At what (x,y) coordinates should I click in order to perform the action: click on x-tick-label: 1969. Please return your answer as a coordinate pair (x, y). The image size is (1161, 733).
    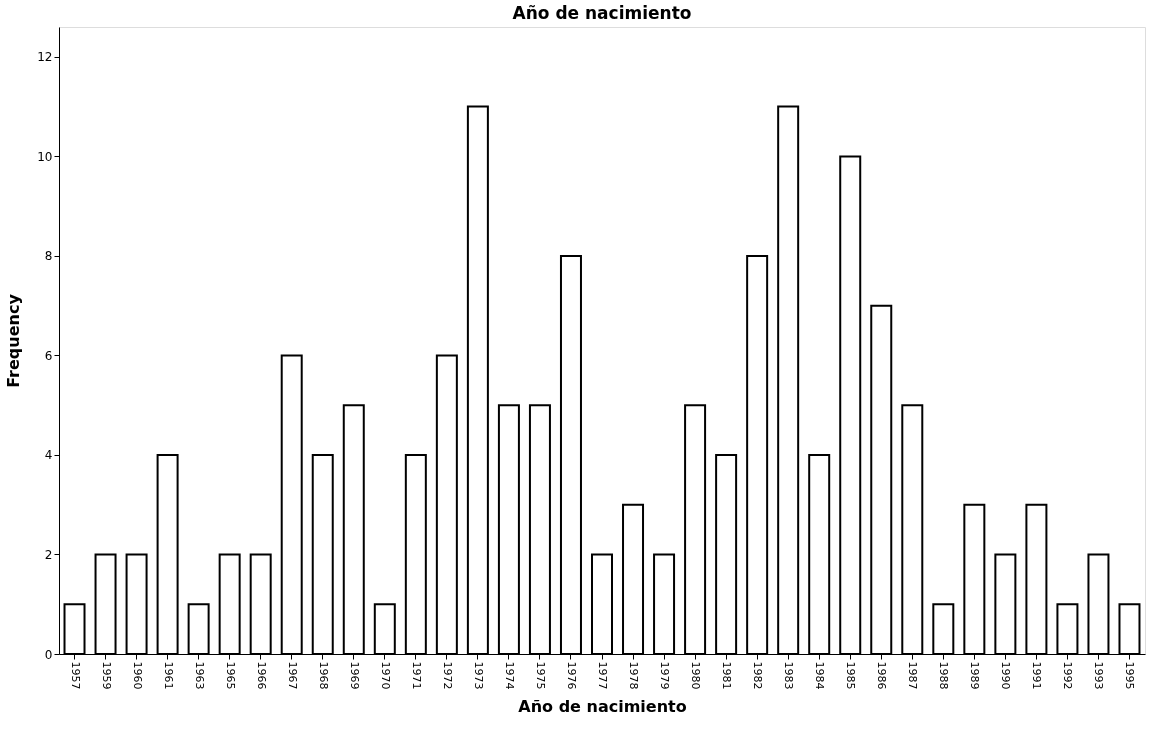
    Looking at the image, I should click on (354, 675).